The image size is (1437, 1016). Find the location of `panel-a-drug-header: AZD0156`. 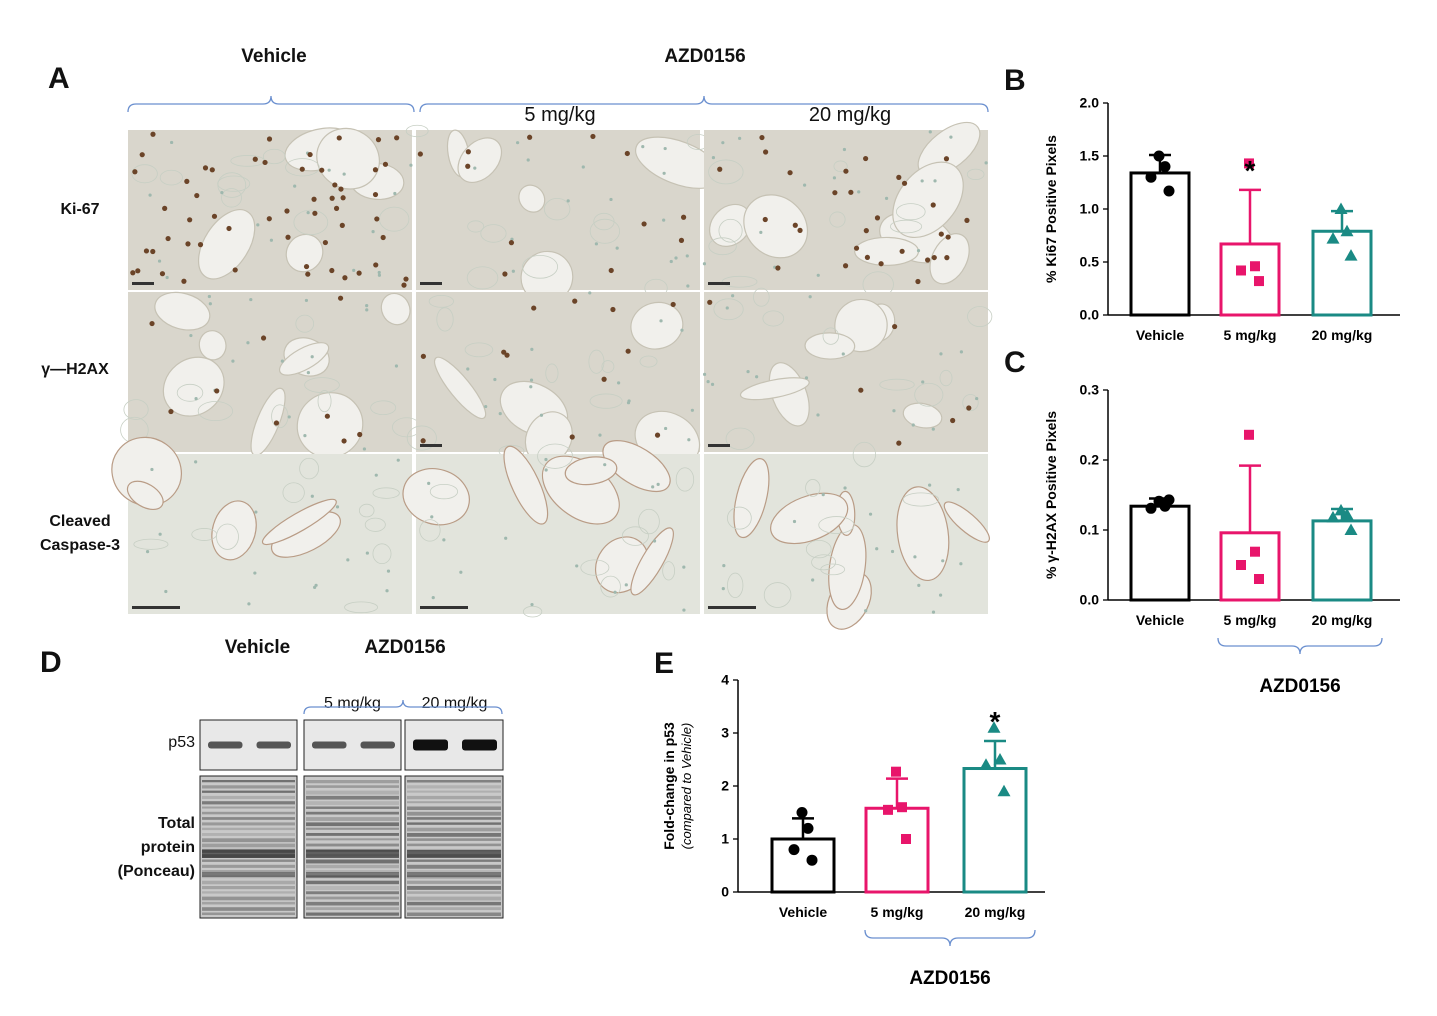

panel-a-drug-header: AZD0156 is located at coordinates (705, 56).